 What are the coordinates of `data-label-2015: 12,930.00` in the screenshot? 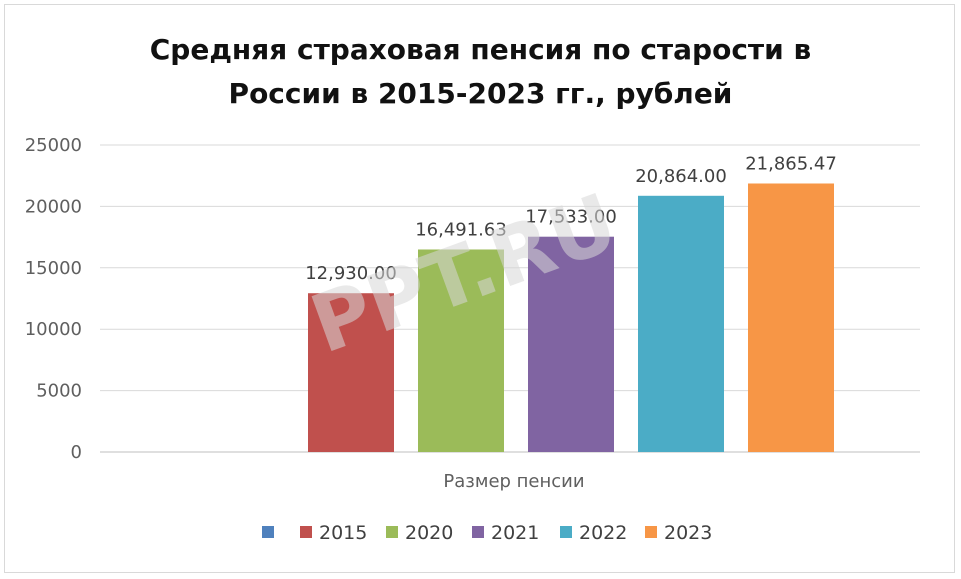 It's located at (351, 273).